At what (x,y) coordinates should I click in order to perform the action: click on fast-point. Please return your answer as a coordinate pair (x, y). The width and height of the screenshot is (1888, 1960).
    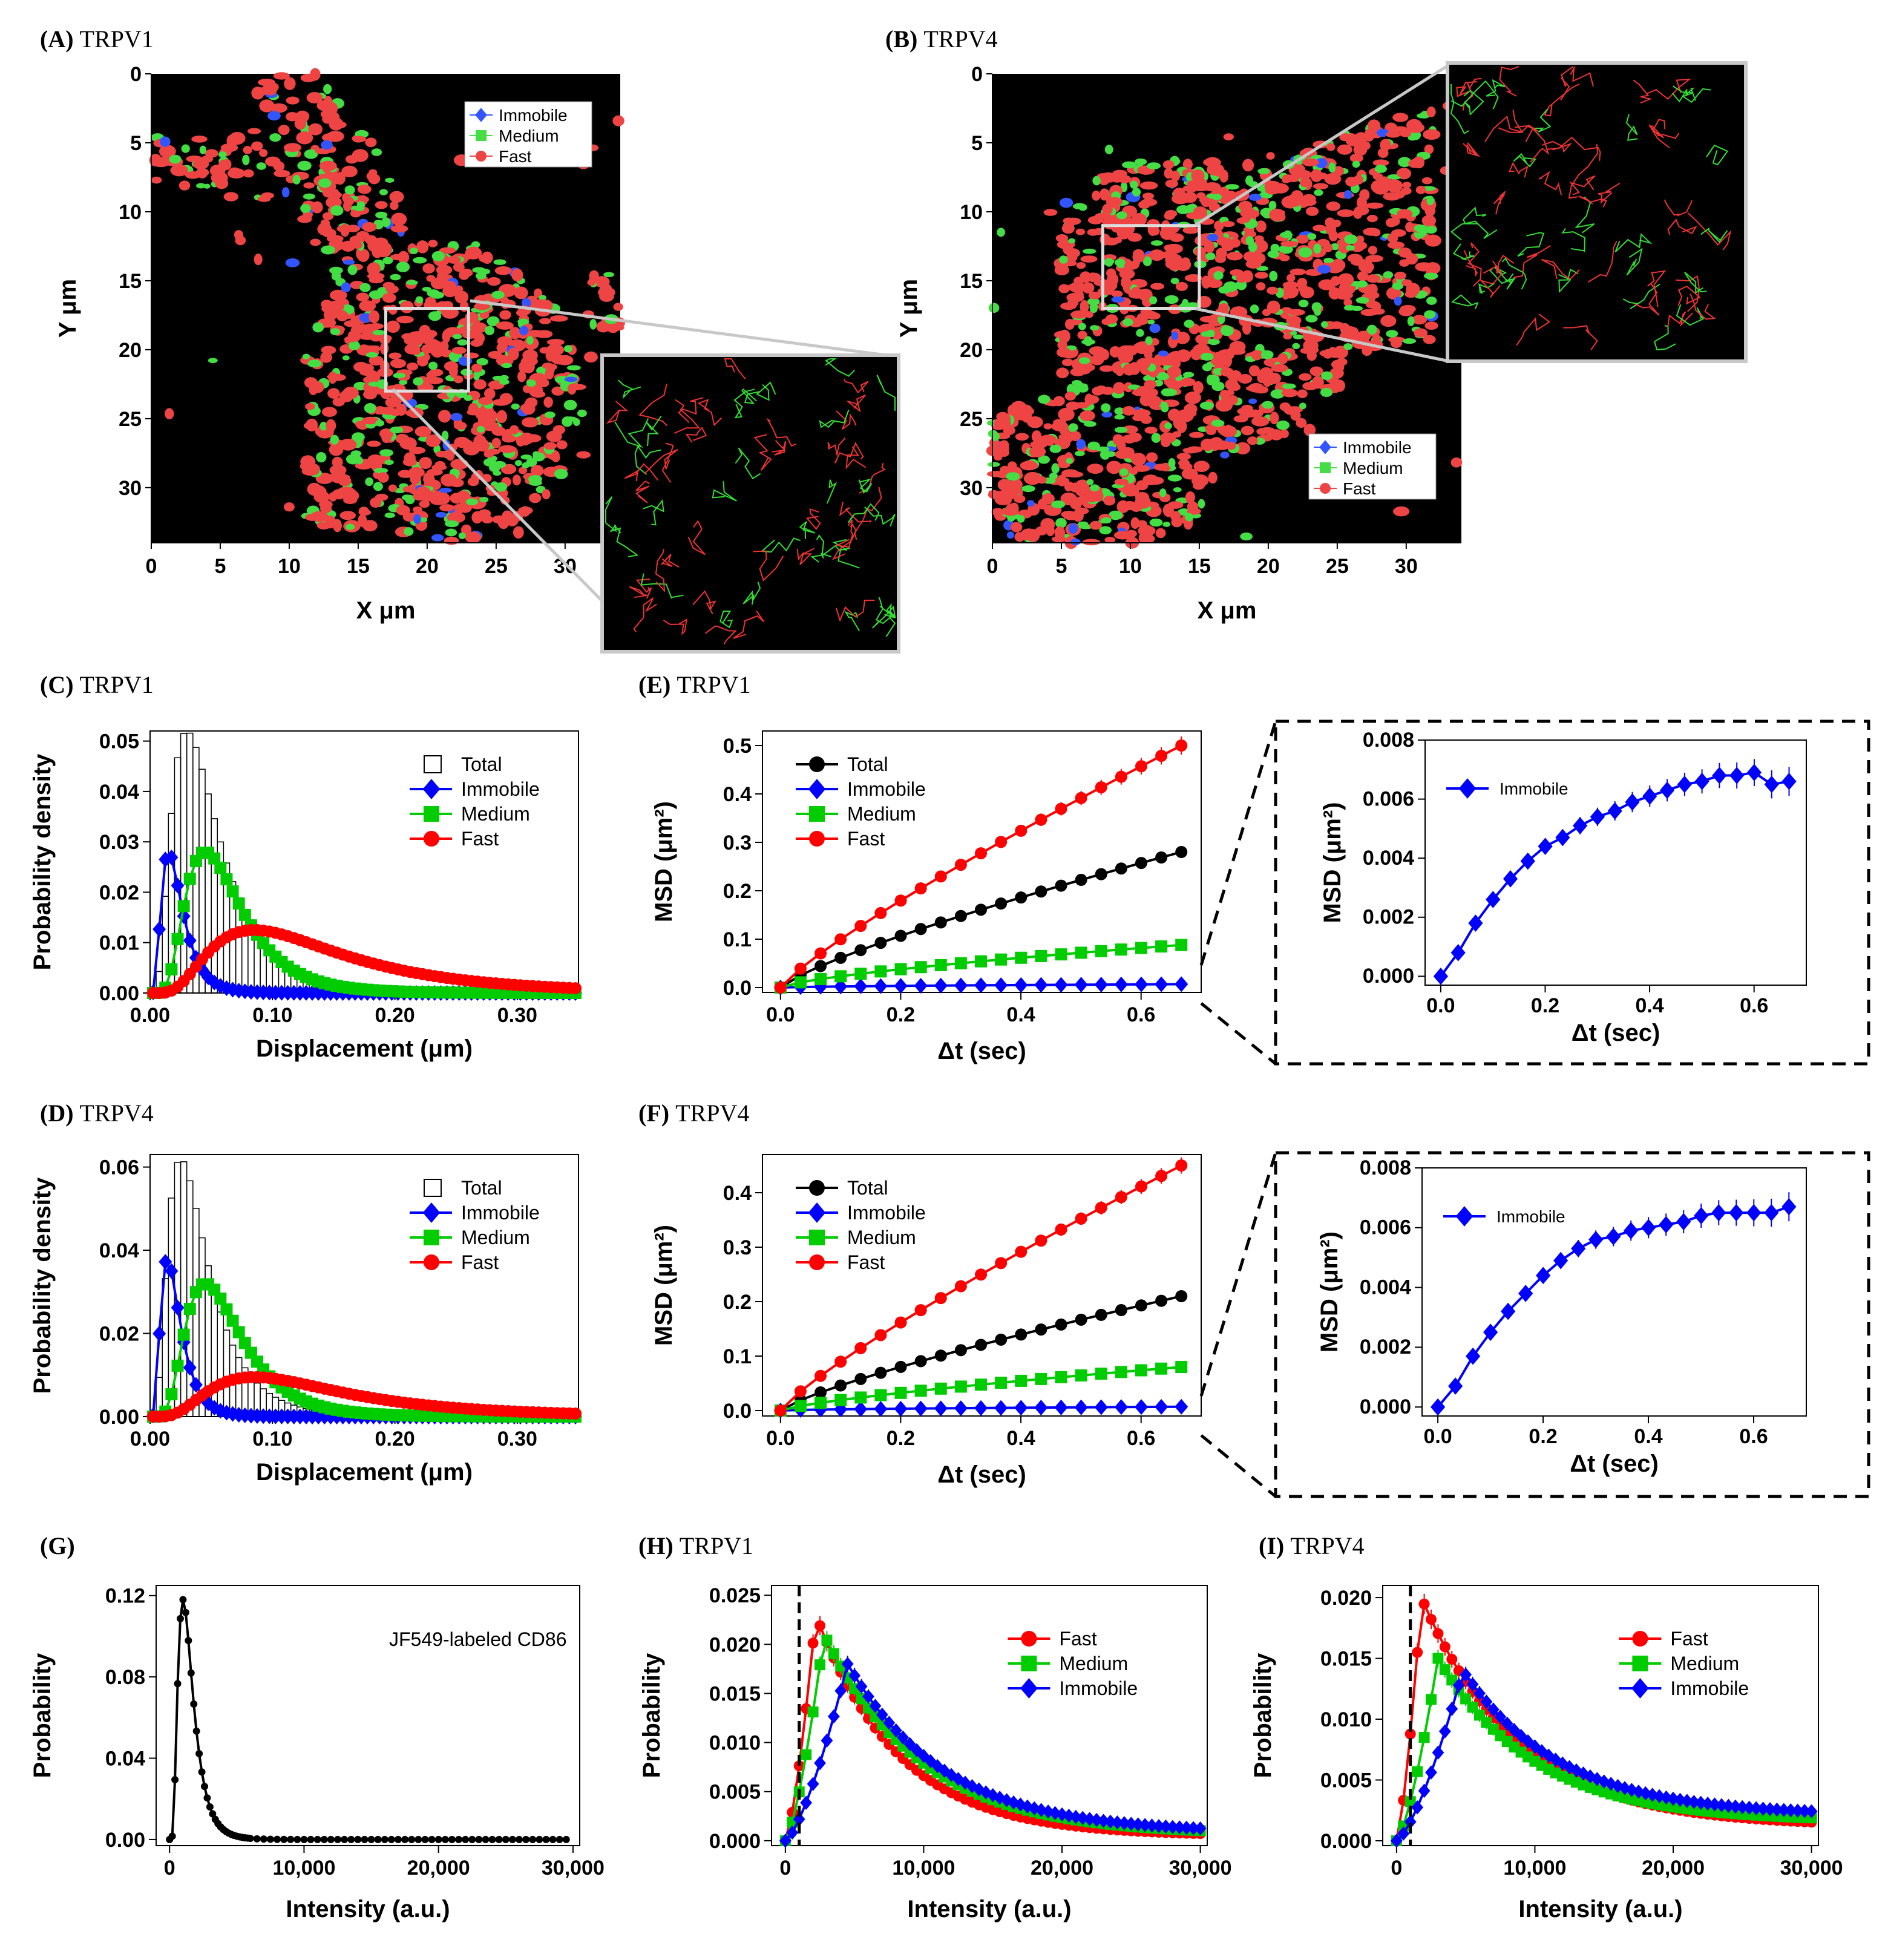
    Looking at the image, I should click on (799, 1766).